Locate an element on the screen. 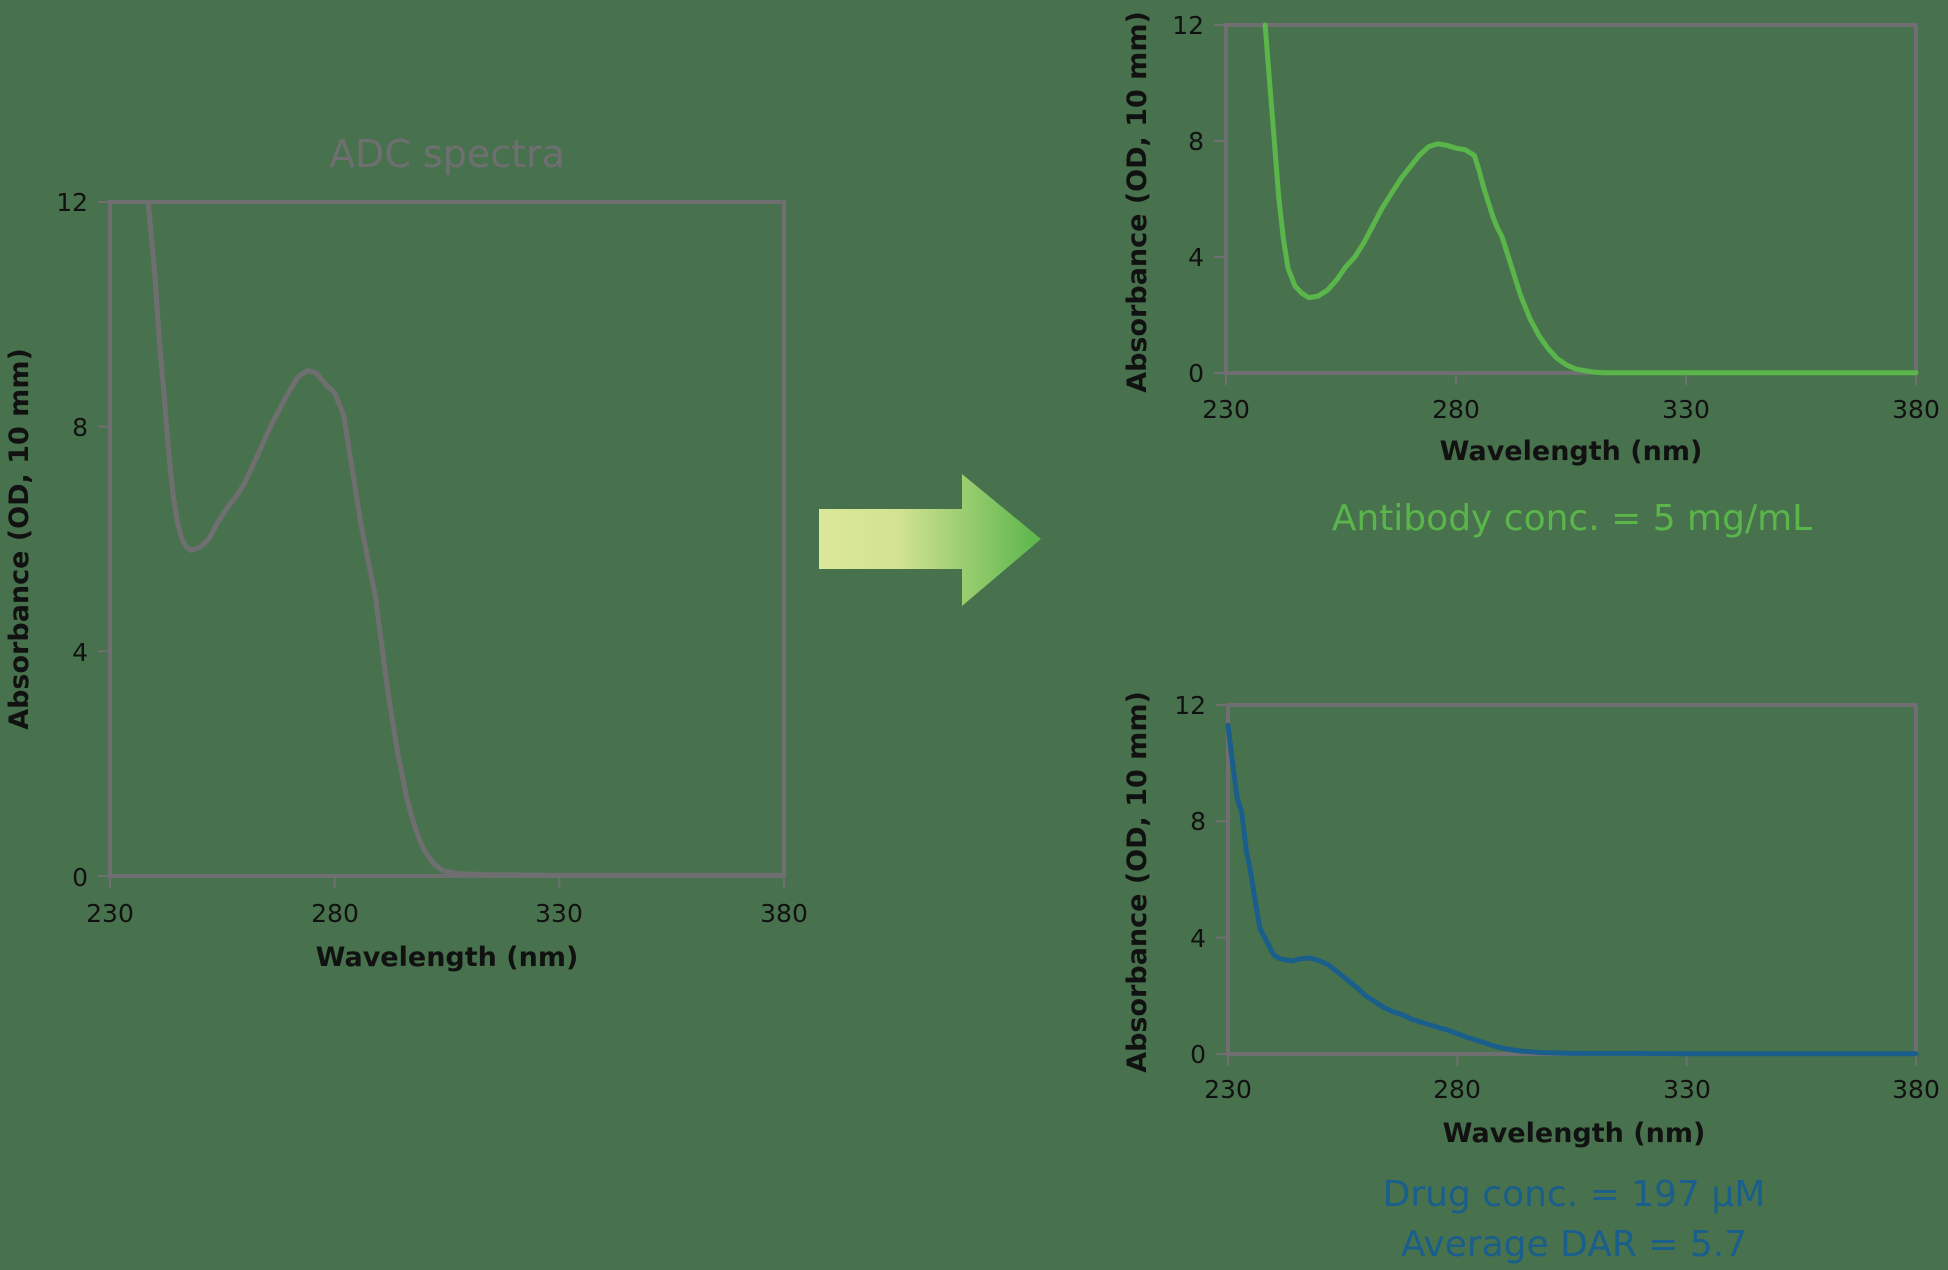  antibody-spectrum-line is located at coordinates (1590, 199).